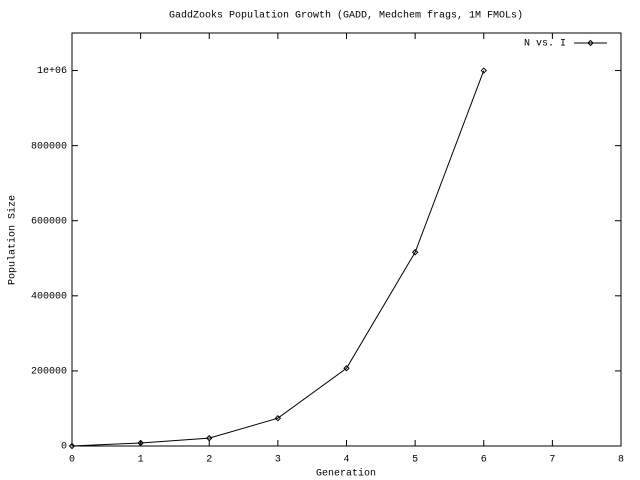 The width and height of the screenshot is (640, 480). What do you see at coordinates (590, 43) in the screenshot?
I see `legend-marker` at bounding box center [590, 43].